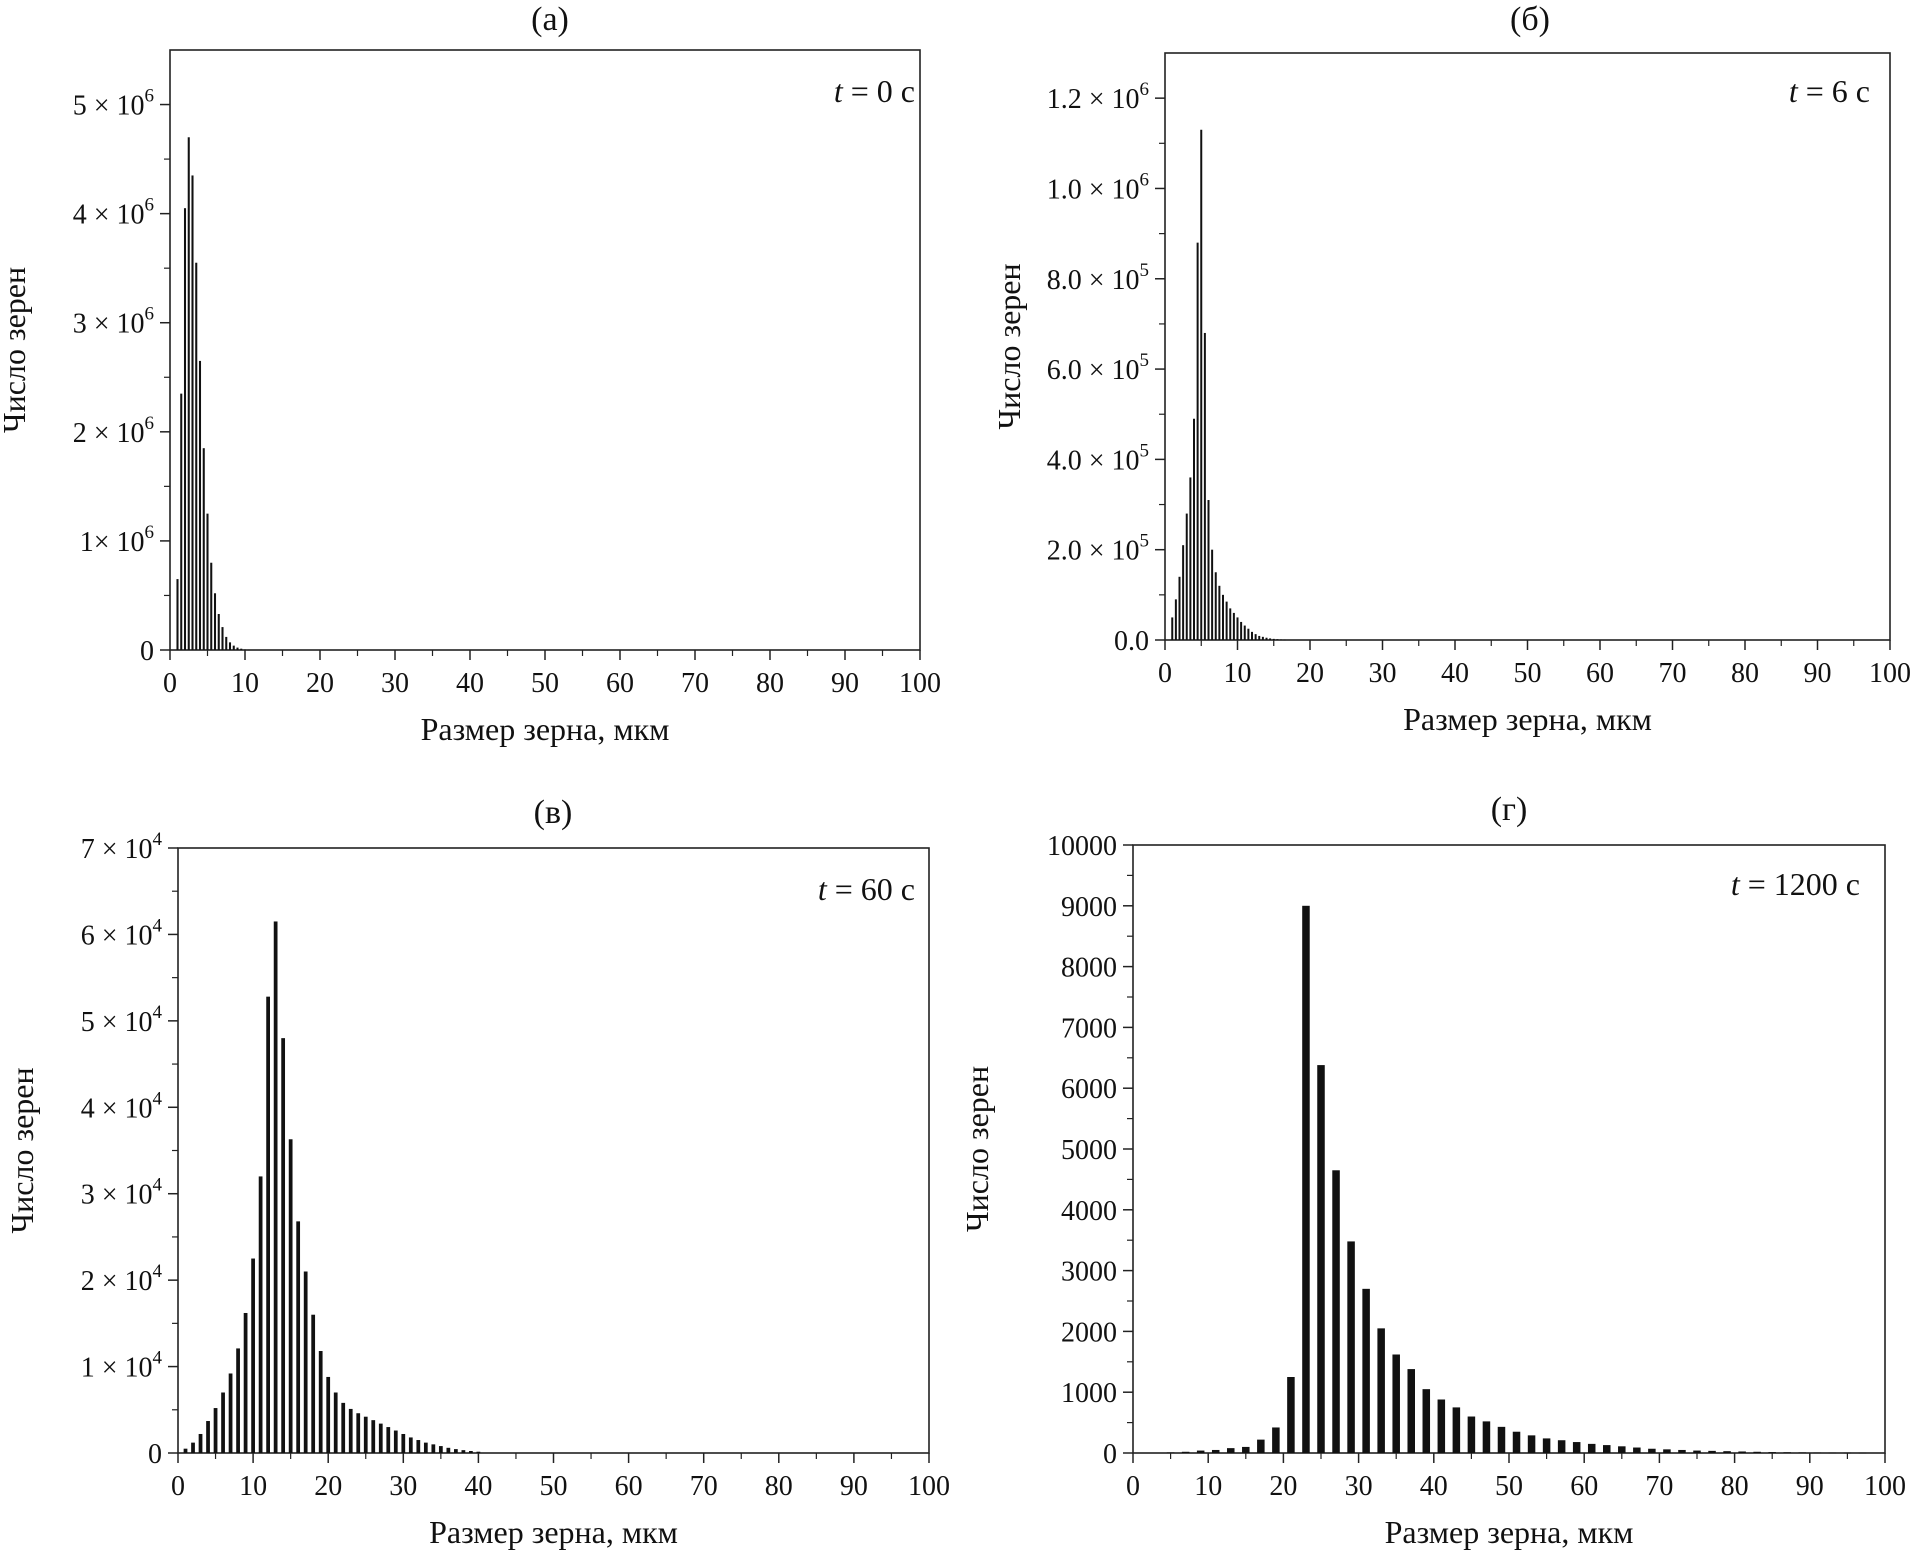 The height and width of the screenshot is (1558, 1920). What do you see at coordinates (1089, 1150) in the screenshot?
I see `y-tick-label: 5000` at bounding box center [1089, 1150].